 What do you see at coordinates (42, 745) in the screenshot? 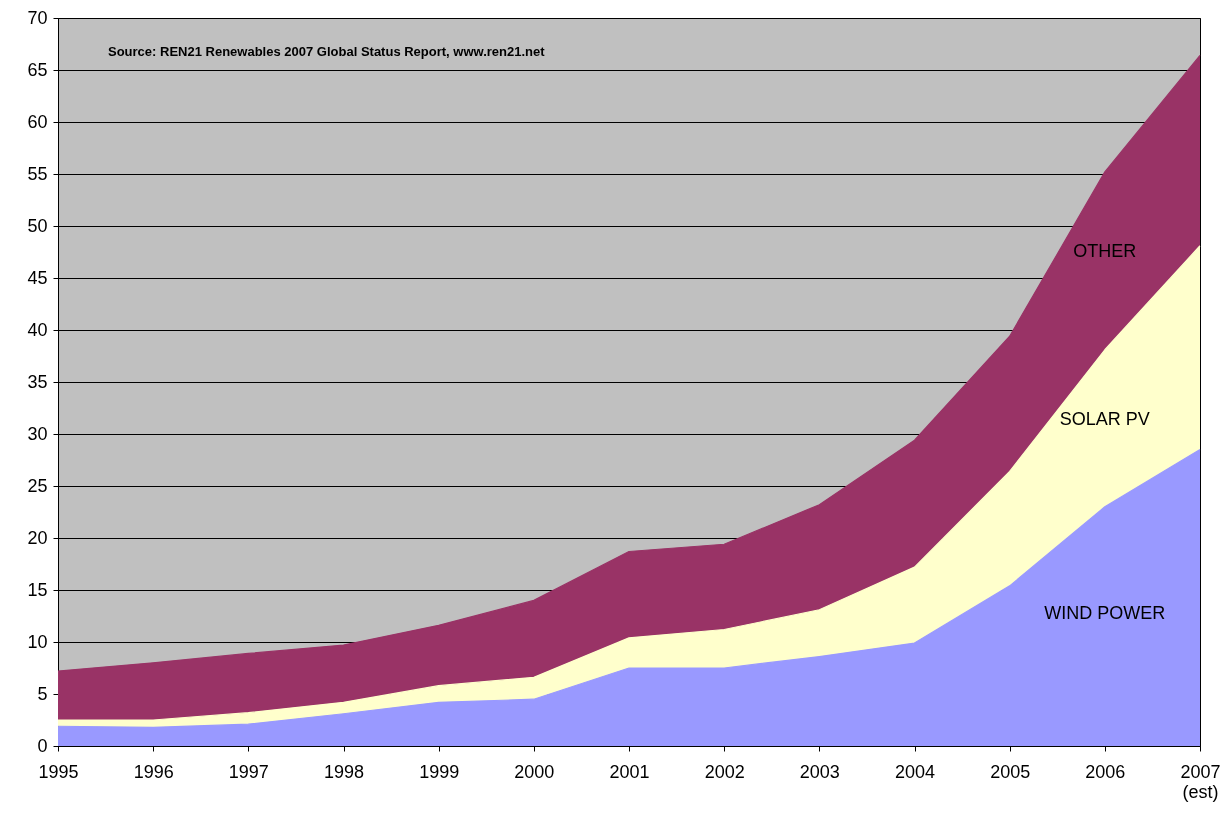
I see `y-tick-label: 0` at bounding box center [42, 745].